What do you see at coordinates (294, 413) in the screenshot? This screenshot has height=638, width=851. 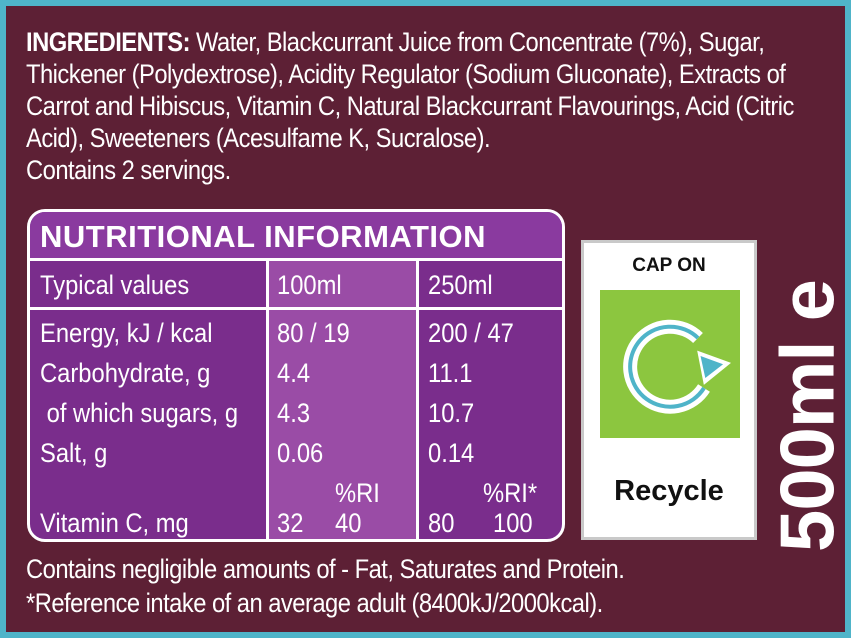 I see `row-sugars-100: 4.3` at bounding box center [294, 413].